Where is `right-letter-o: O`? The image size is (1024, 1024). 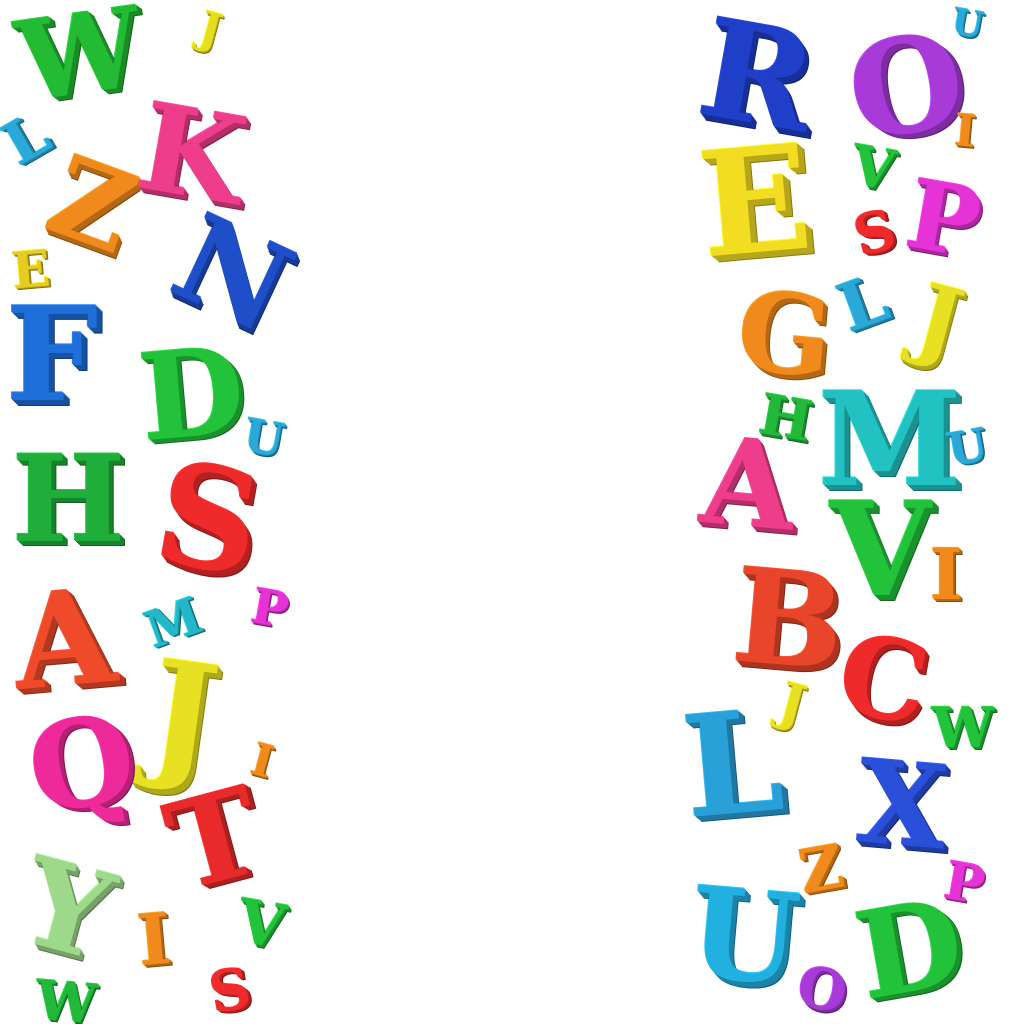
right-letter-o: O is located at coordinates (822, 988).